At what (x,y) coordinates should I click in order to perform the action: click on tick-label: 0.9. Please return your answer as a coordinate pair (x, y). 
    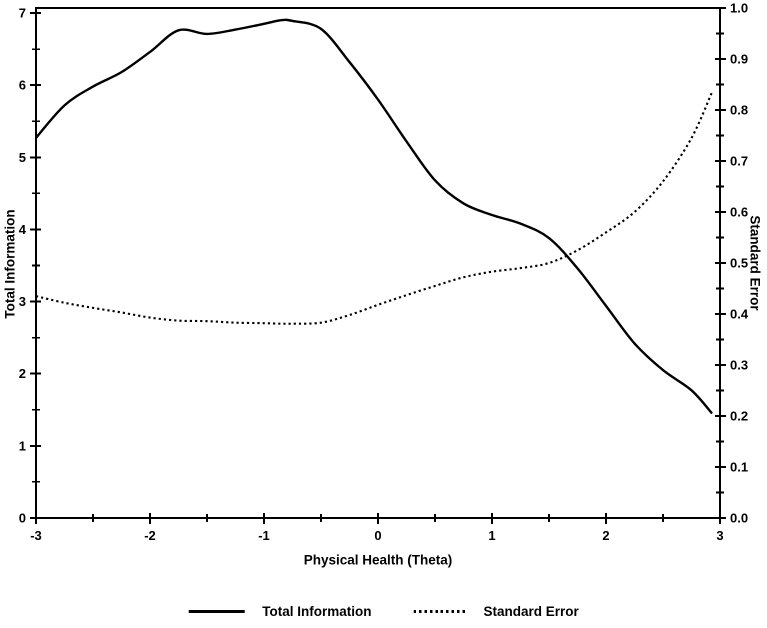
    Looking at the image, I should click on (739, 59).